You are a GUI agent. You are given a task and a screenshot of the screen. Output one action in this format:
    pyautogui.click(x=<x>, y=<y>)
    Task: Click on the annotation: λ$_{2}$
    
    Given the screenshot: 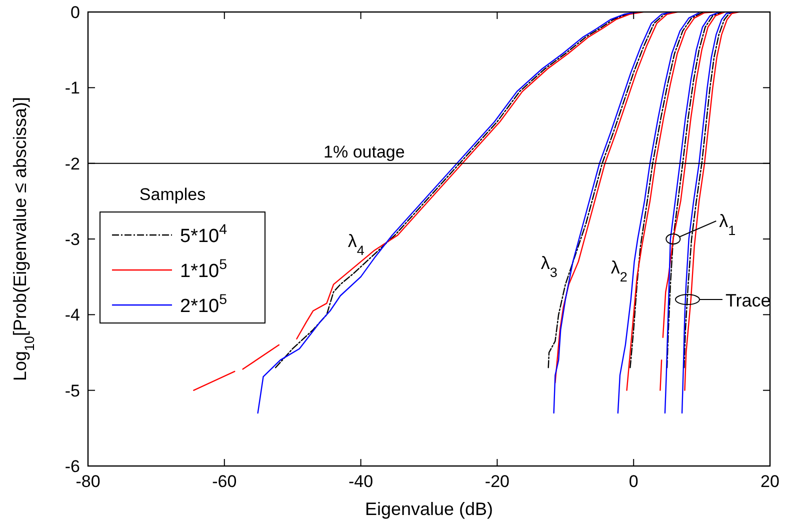 What is the action you would take?
    pyautogui.click(x=619, y=271)
    